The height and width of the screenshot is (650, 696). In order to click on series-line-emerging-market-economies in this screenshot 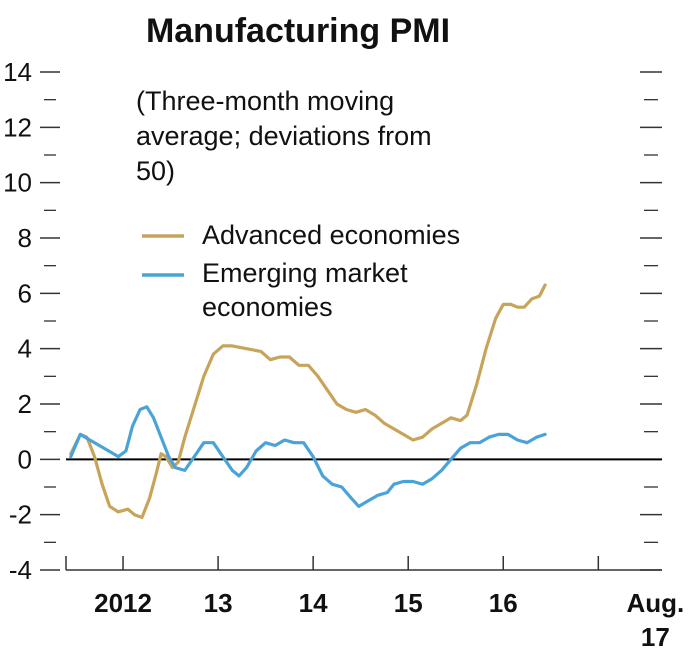, I will do `click(308, 456)`.